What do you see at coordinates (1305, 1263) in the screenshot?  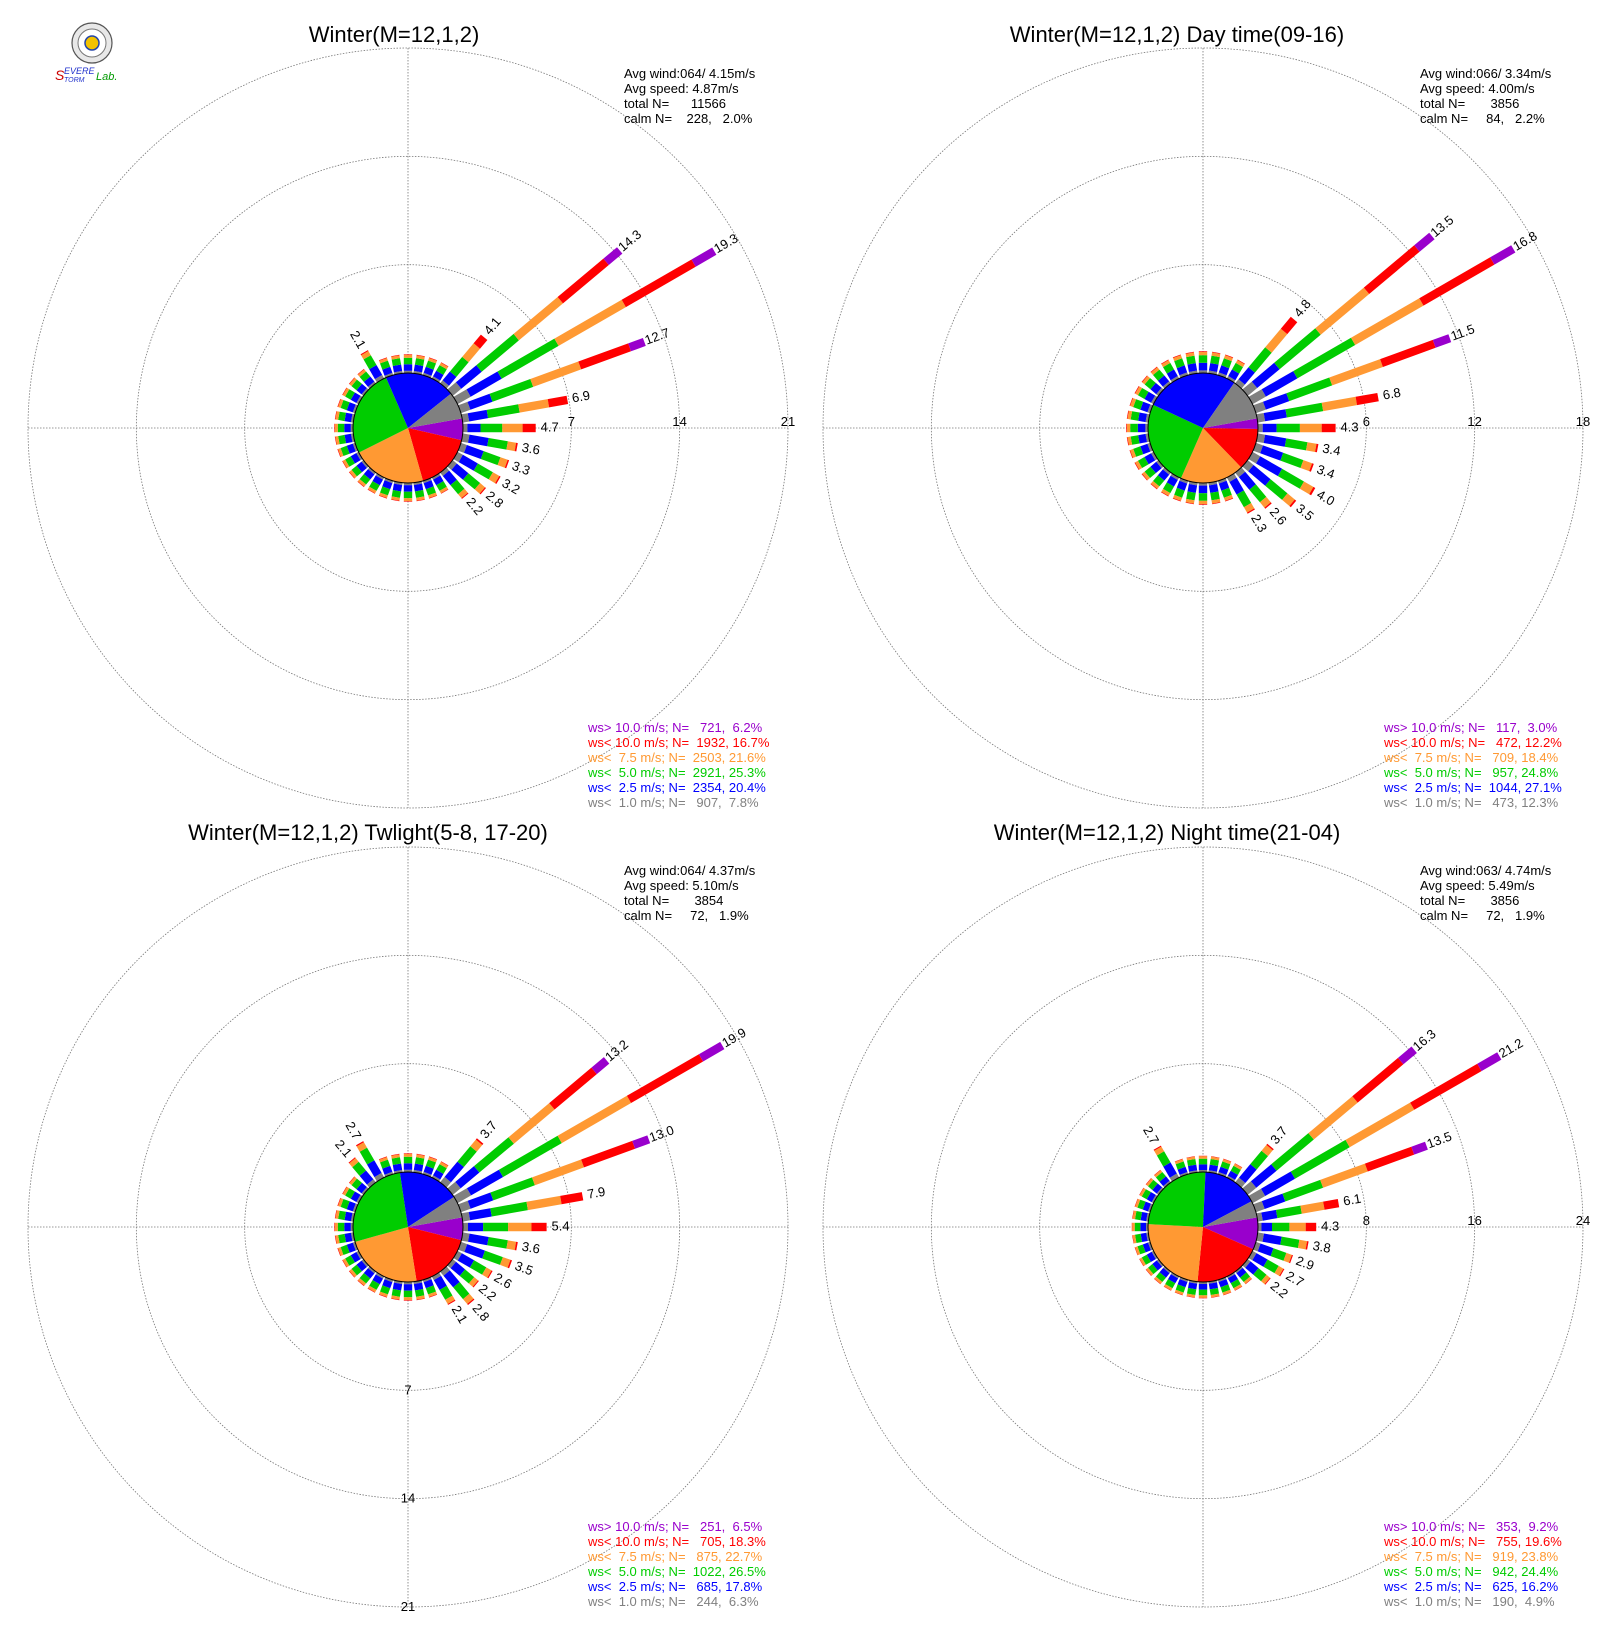 I see `direction-value-label: 2.9` at bounding box center [1305, 1263].